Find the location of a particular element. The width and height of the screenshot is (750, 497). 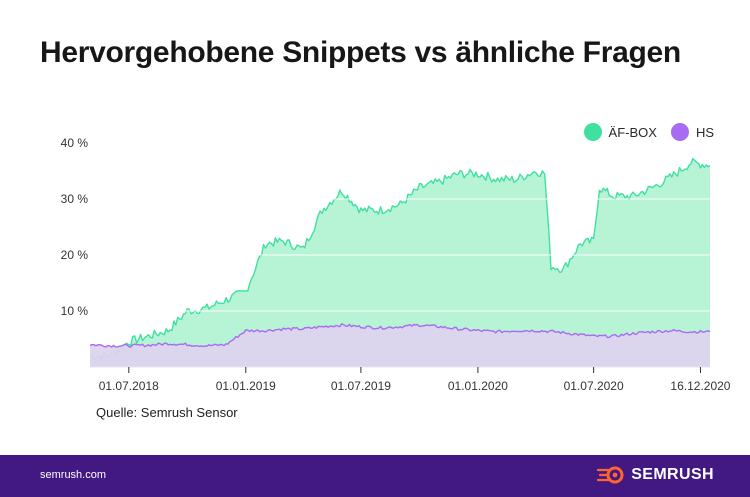

legend-item-fs: HS is located at coordinates (692, 132).